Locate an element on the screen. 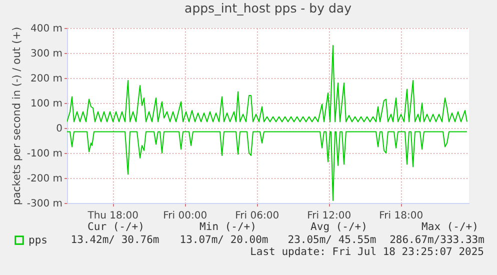 The image size is (497, 275). y-tick-label: -300 m is located at coordinates (44, 204).